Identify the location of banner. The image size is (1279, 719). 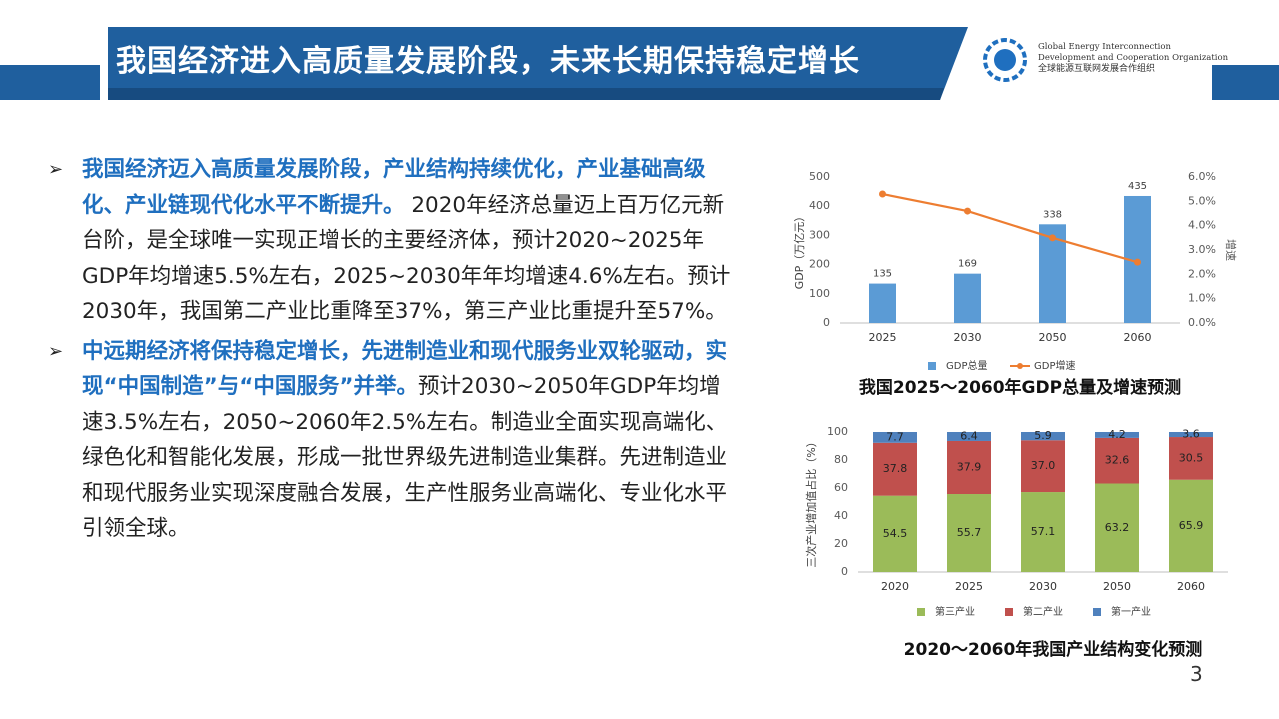
(538, 63).